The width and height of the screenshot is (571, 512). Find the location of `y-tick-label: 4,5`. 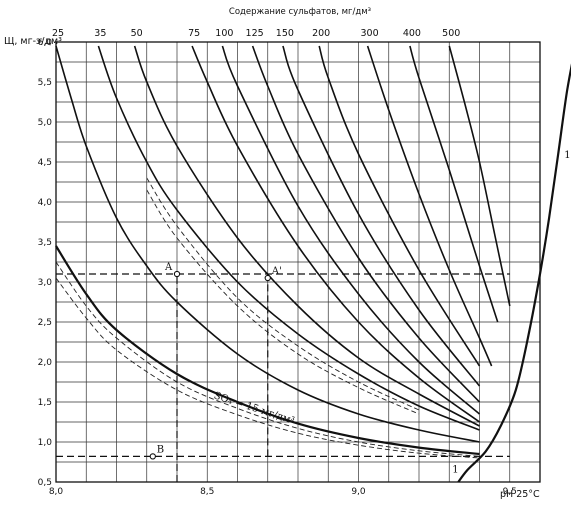

y-tick-label: 4,5 is located at coordinates (45, 163).